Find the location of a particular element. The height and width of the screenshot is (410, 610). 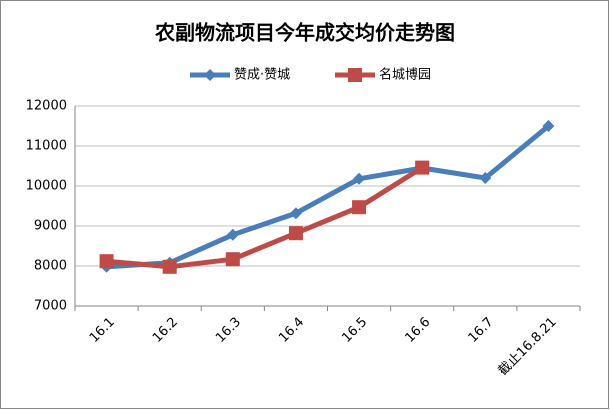

y-tick-label: 8000 is located at coordinates (50, 266).